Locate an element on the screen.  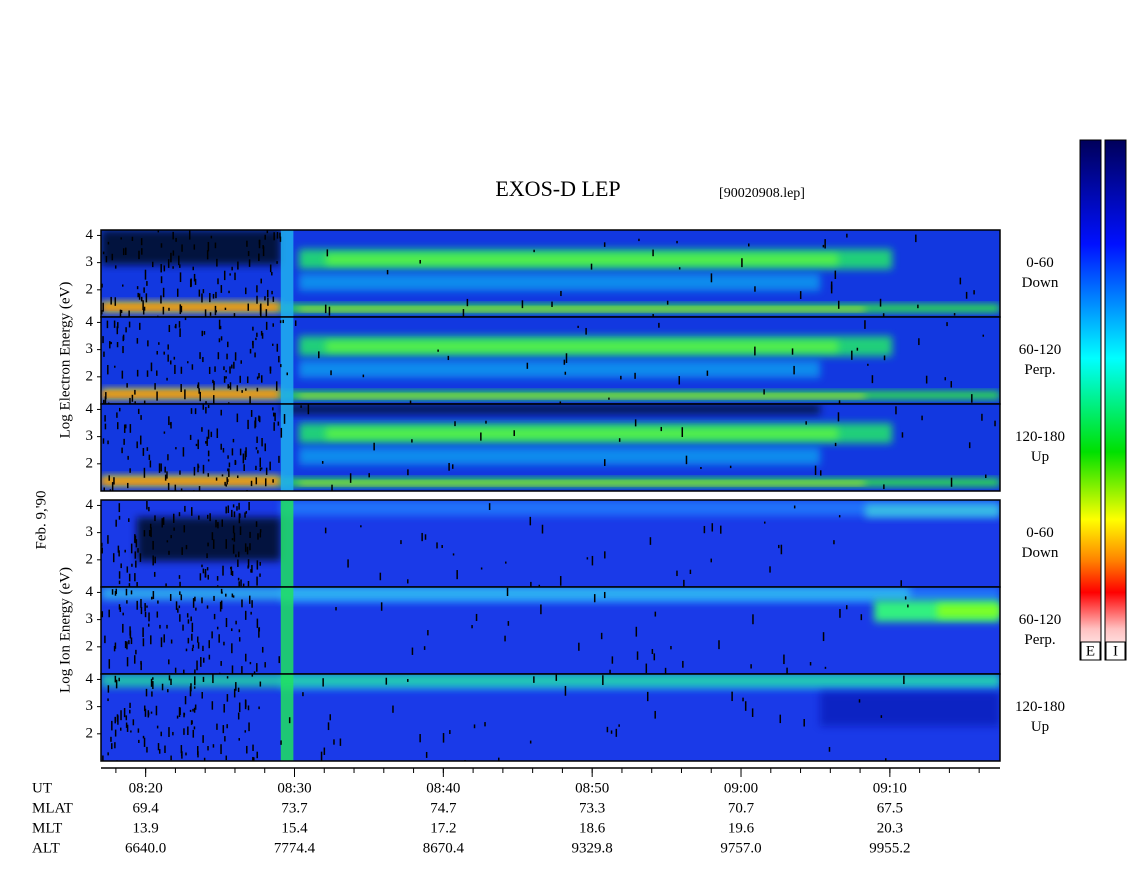
panel-frame is located at coordinates (550, 447).